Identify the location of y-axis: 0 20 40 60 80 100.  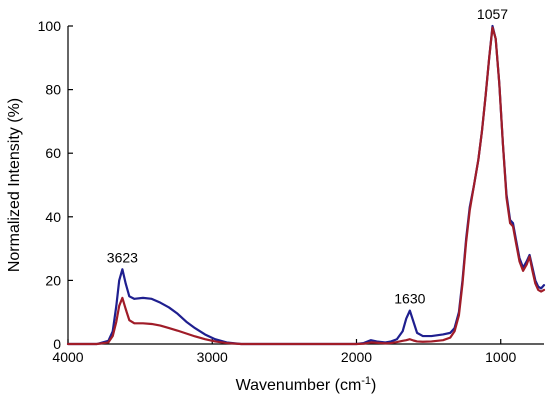
(55, 185).